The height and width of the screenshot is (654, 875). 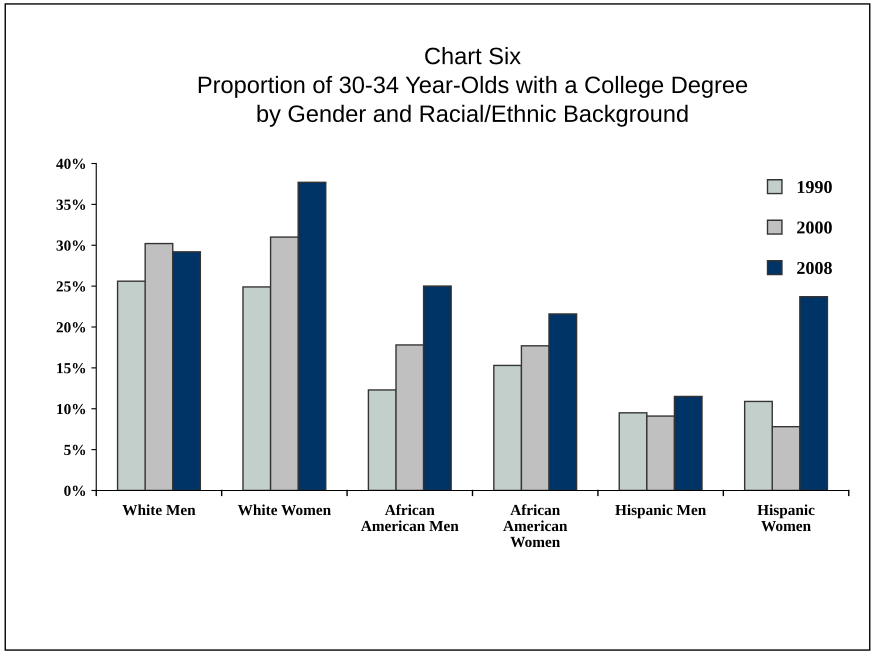 What do you see at coordinates (75, 491) in the screenshot?
I see `y-tick-label: 0%` at bounding box center [75, 491].